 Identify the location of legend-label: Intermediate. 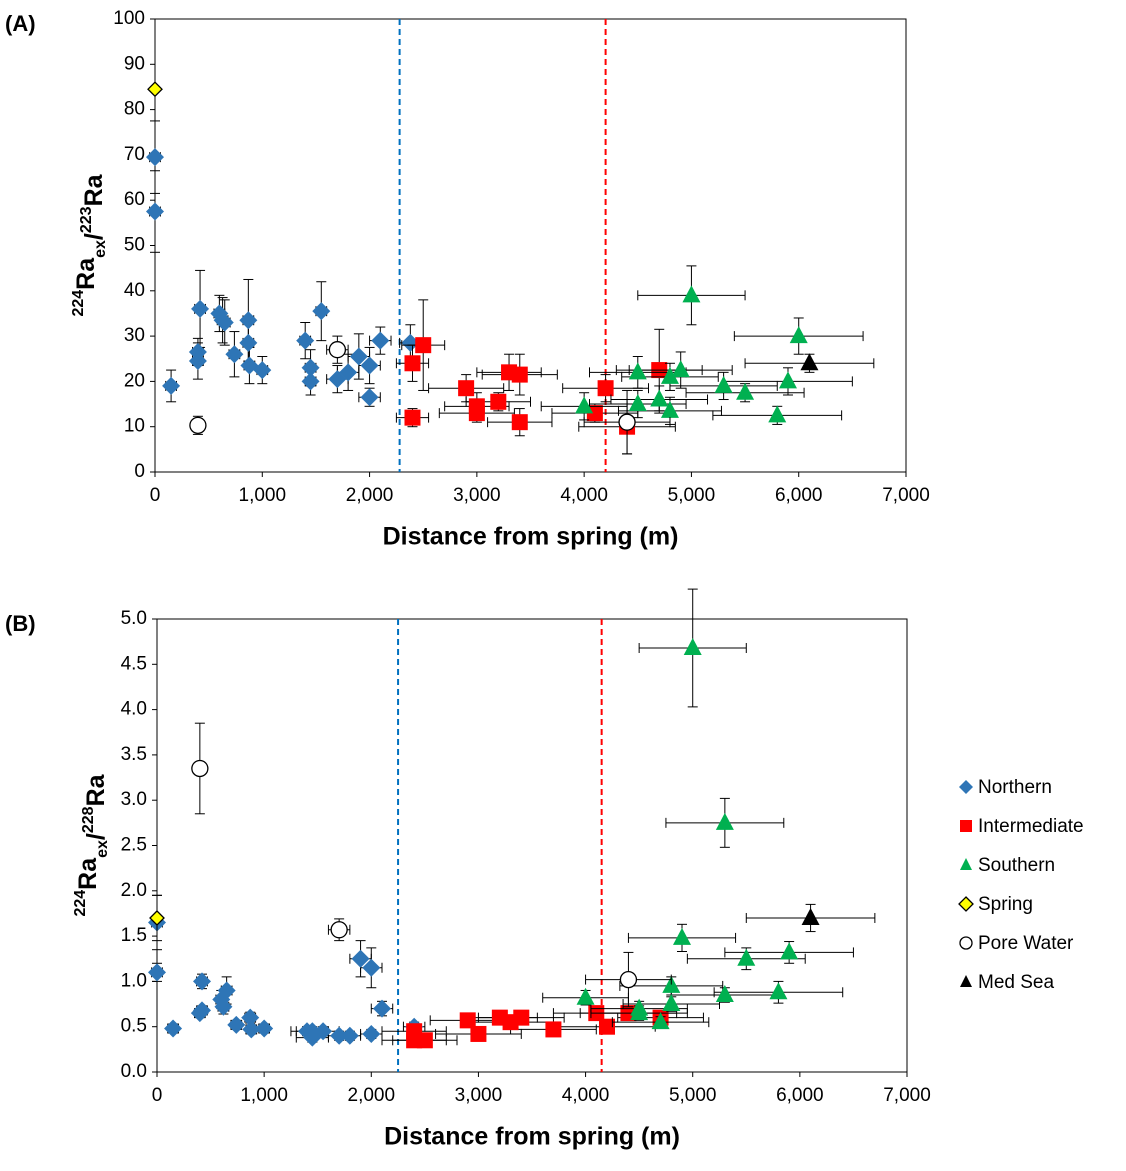
(1031, 826).